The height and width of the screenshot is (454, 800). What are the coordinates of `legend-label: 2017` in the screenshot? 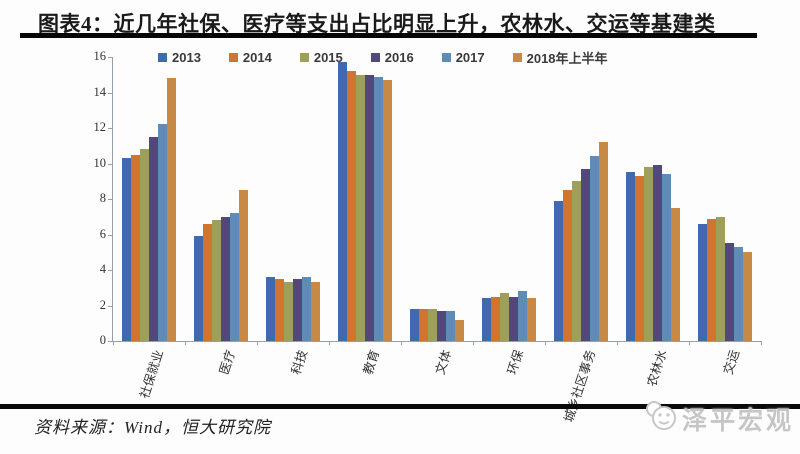 It's located at (470, 57).